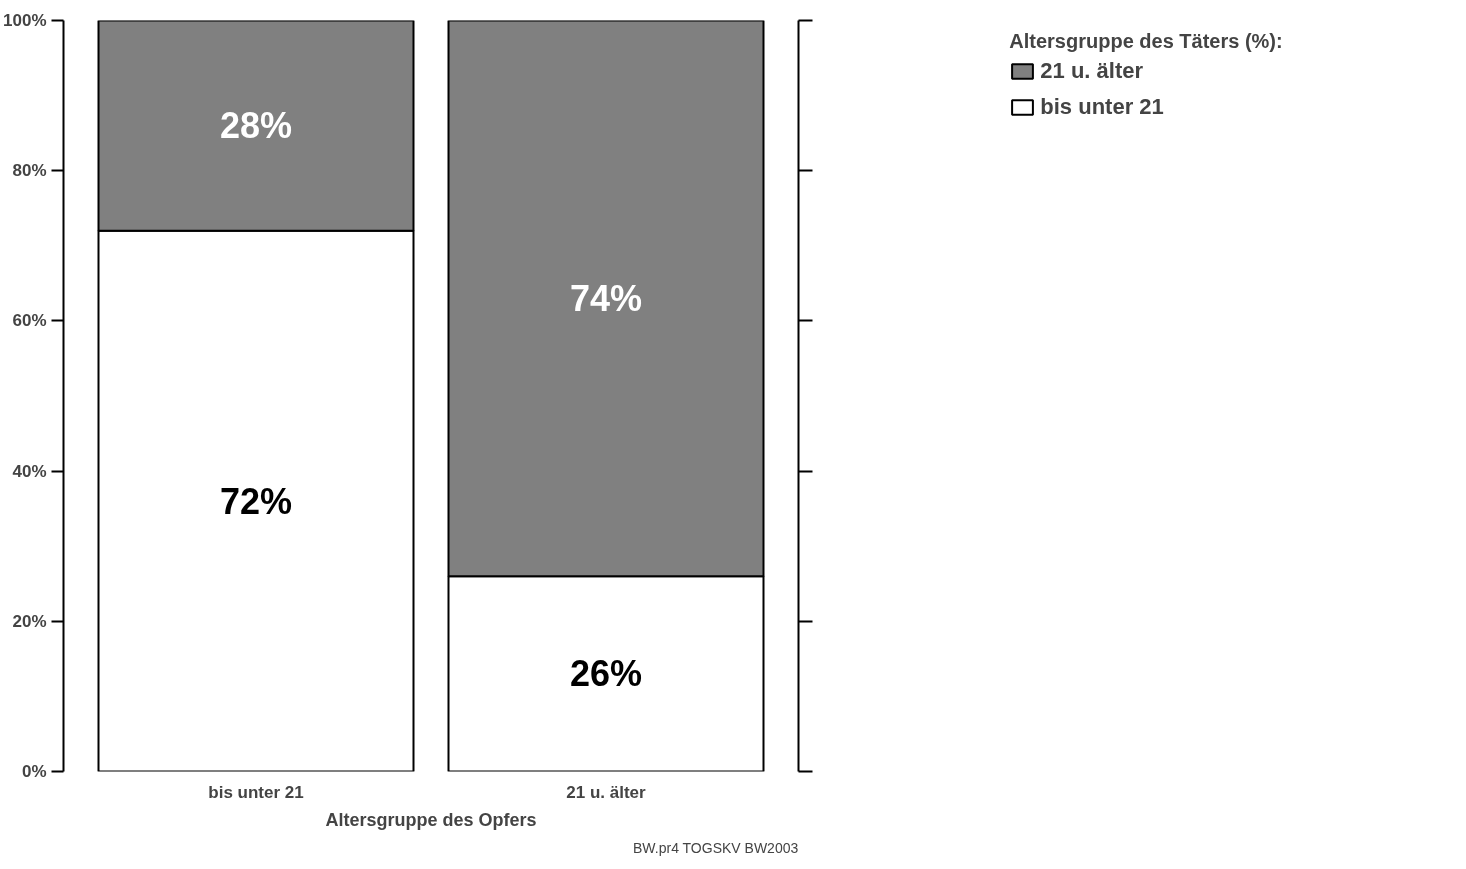 The image size is (1466, 869). Describe the element at coordinates (256, 501) in the screenshot. I see `data-label: 72%` at that location.